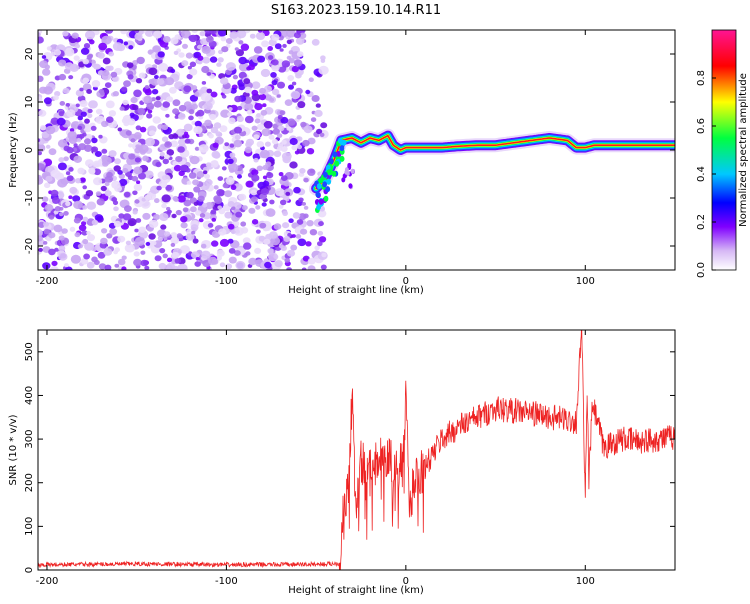  I want to click on colorbar-tick-label: 0.6, so click(701, 126).